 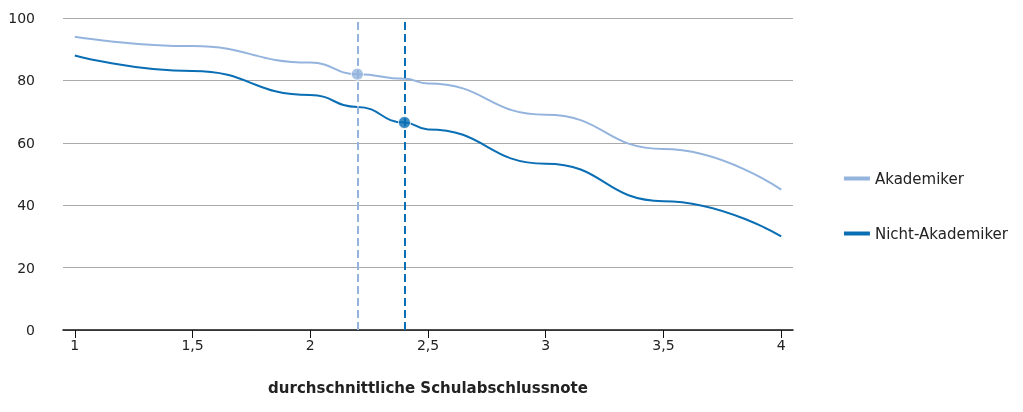 What do you see at coordinates (941, 233) in the screenshot?
I see `legend-label: Nicht-Akademiker` at bounding box center [941, 233].